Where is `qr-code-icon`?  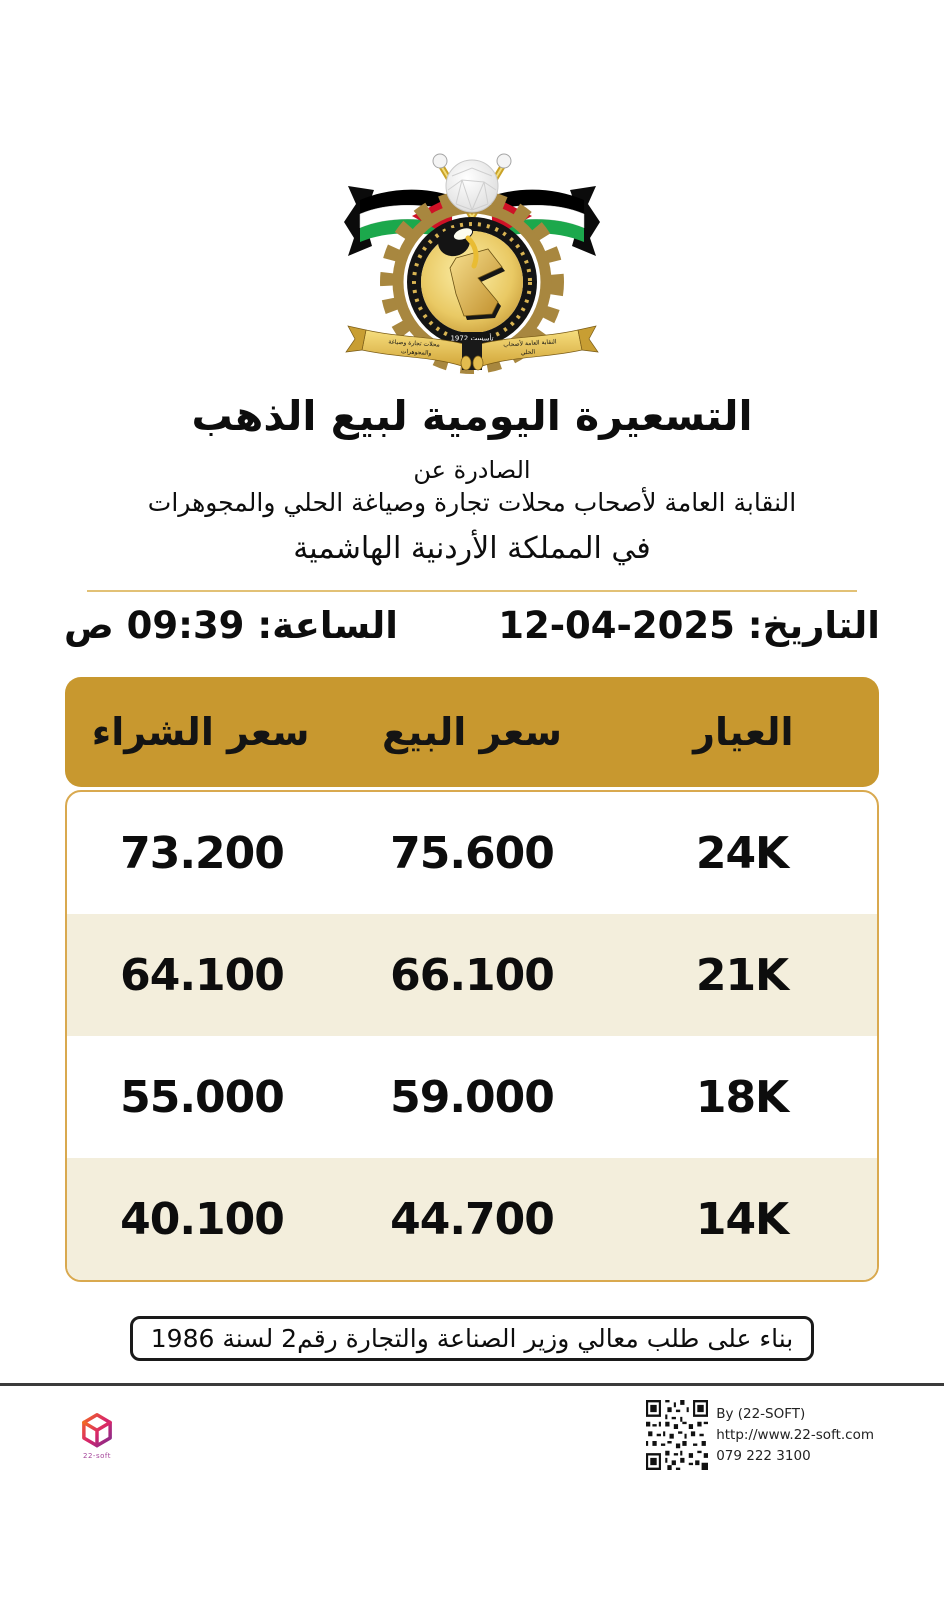 qr-code-icon is located at coordinates (677, 1435).